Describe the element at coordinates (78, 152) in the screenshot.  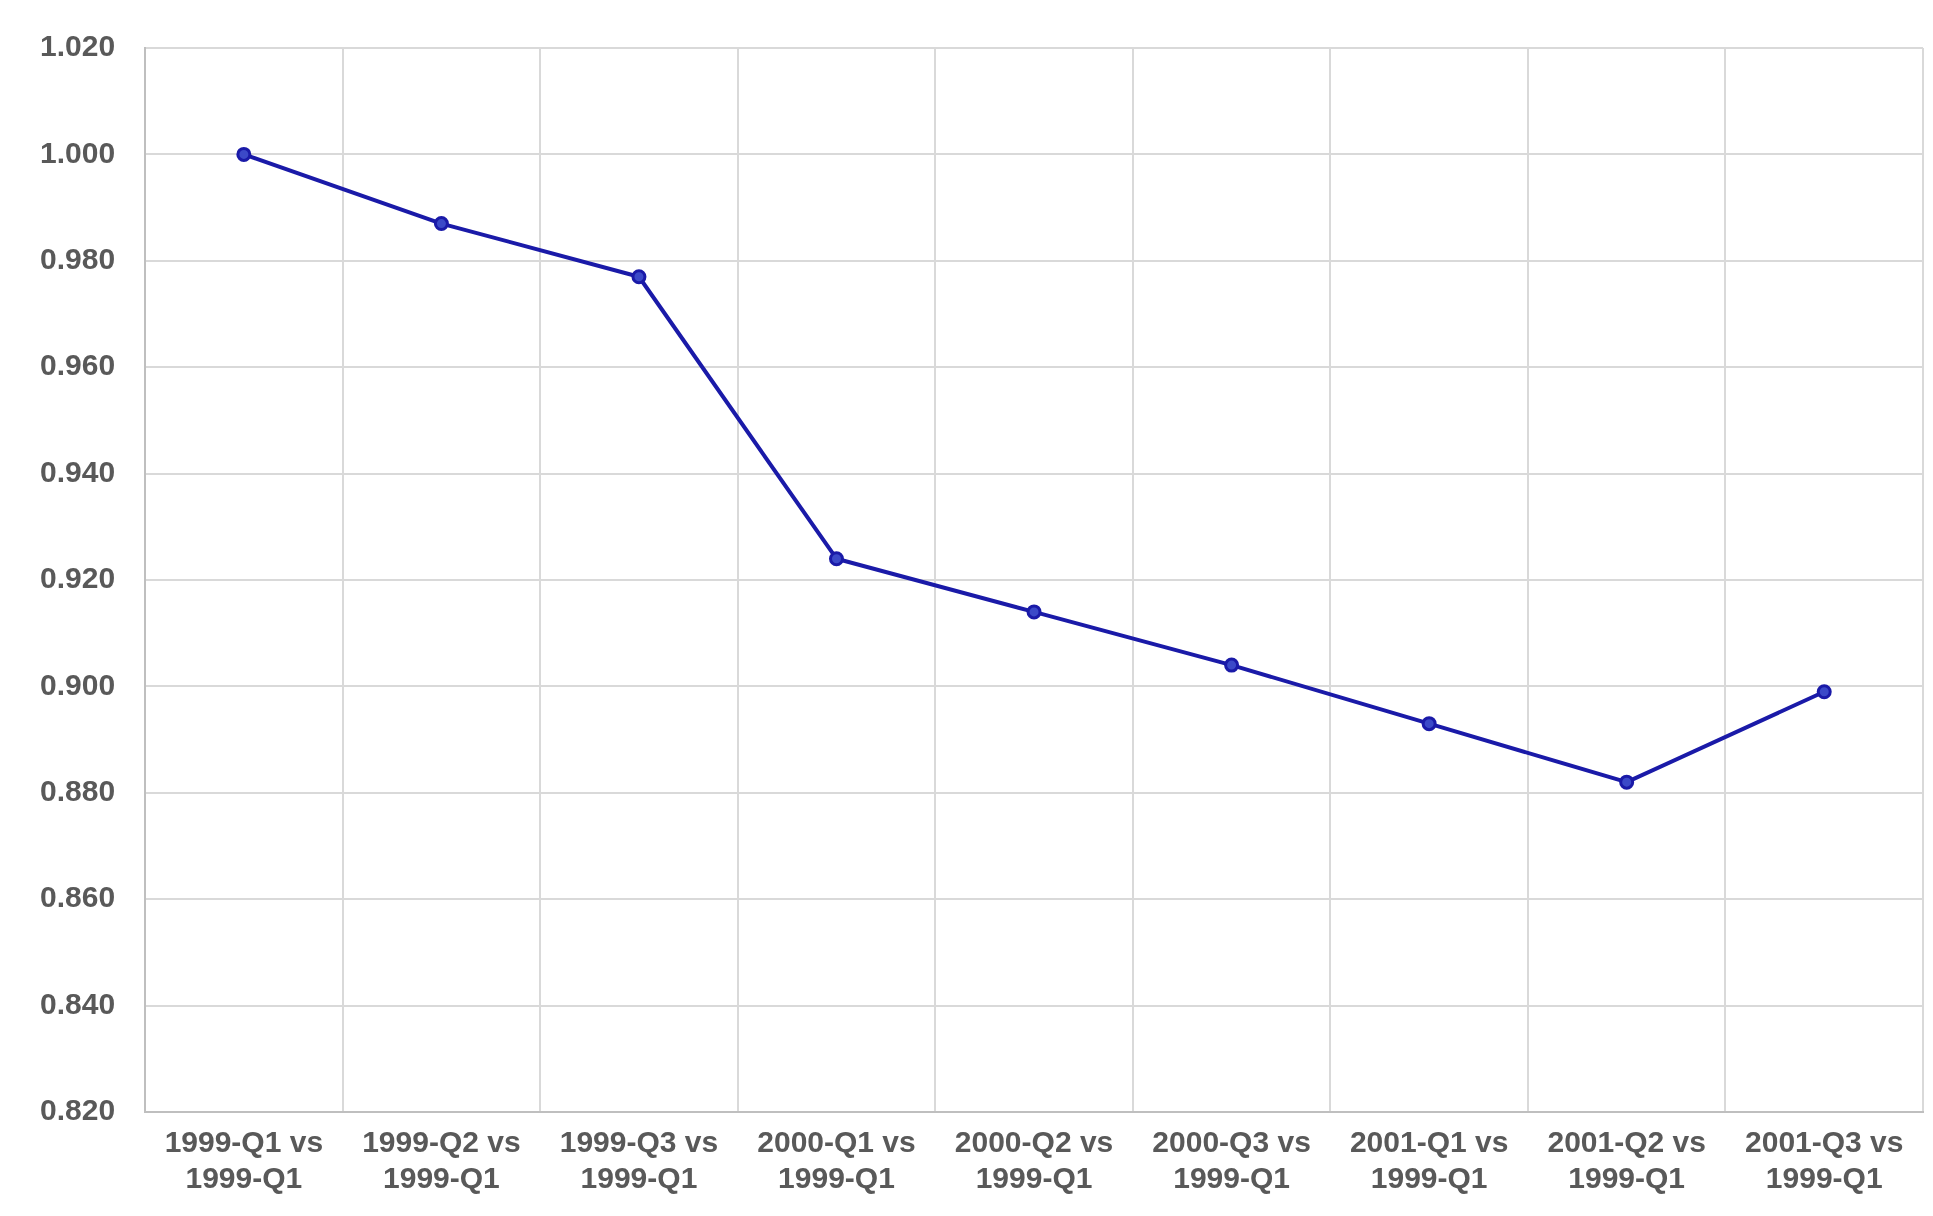
I see `y-tick-label: 1.000` at that location.